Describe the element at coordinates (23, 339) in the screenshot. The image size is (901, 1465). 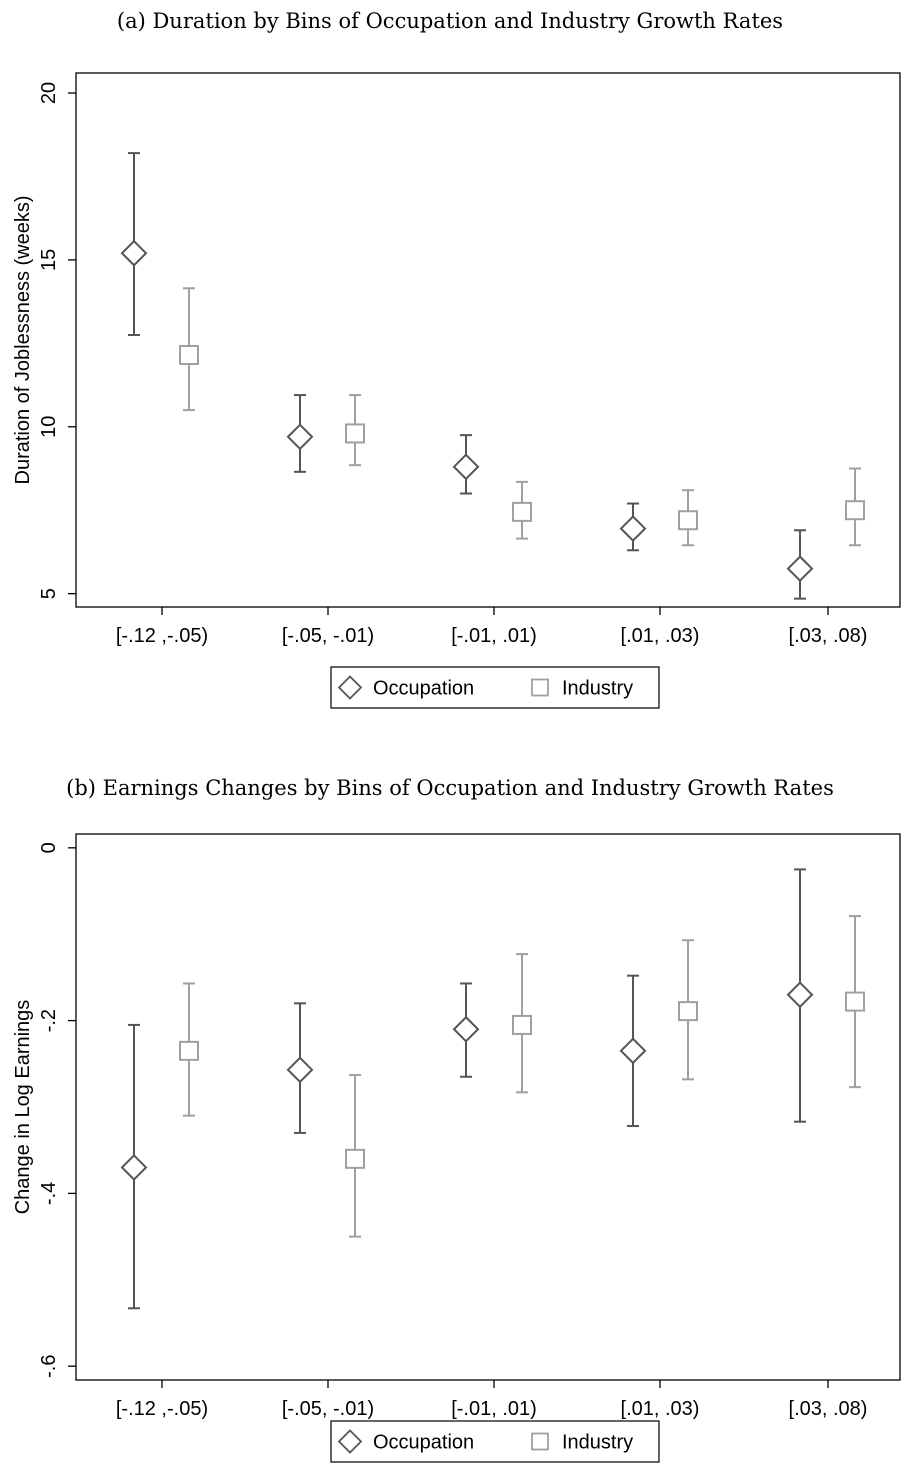
I see `y-axis-label: Duration of Joblessness (weeks)` at that location.